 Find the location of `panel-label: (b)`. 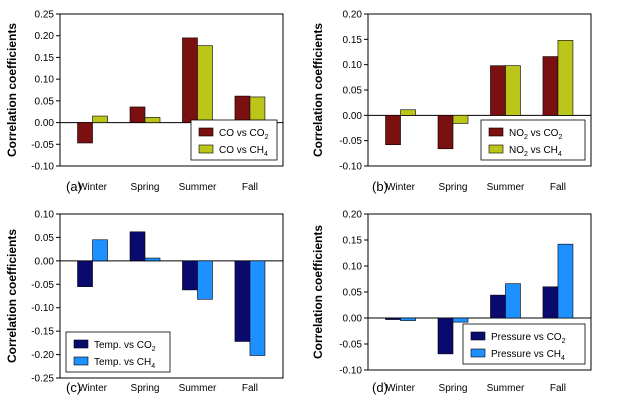

panel-label: (b) is located at coordinates (380, 186).